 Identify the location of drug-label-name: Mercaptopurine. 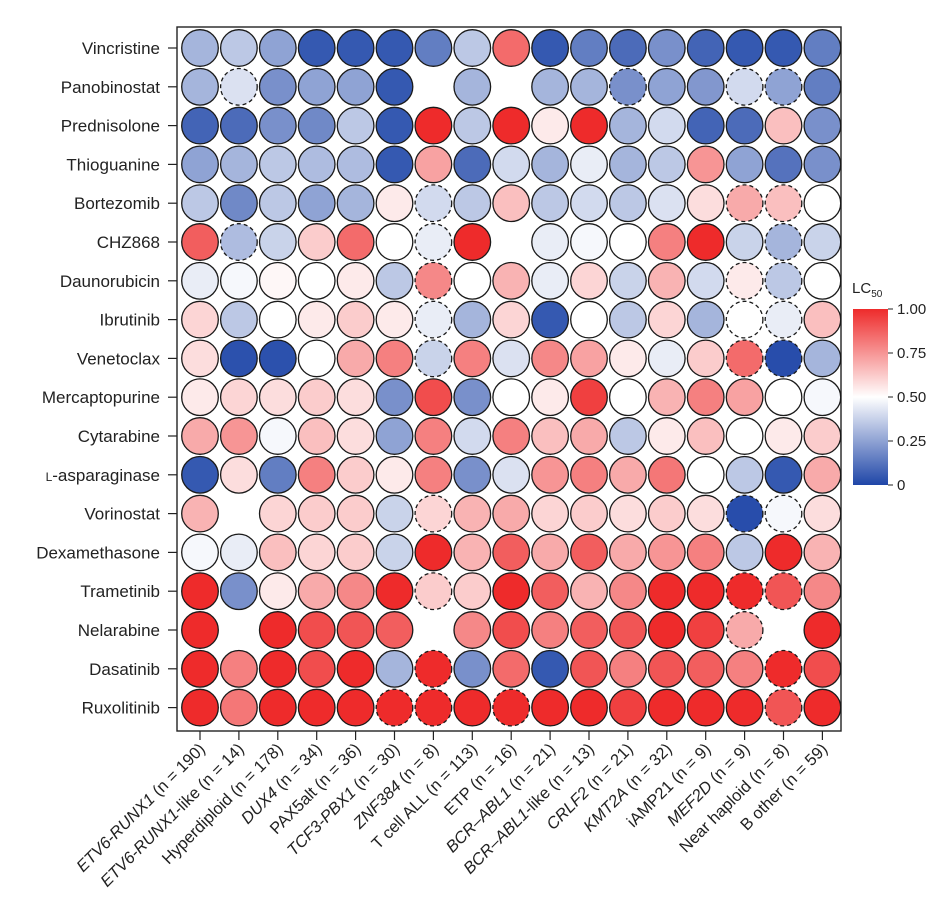
(101, 397).